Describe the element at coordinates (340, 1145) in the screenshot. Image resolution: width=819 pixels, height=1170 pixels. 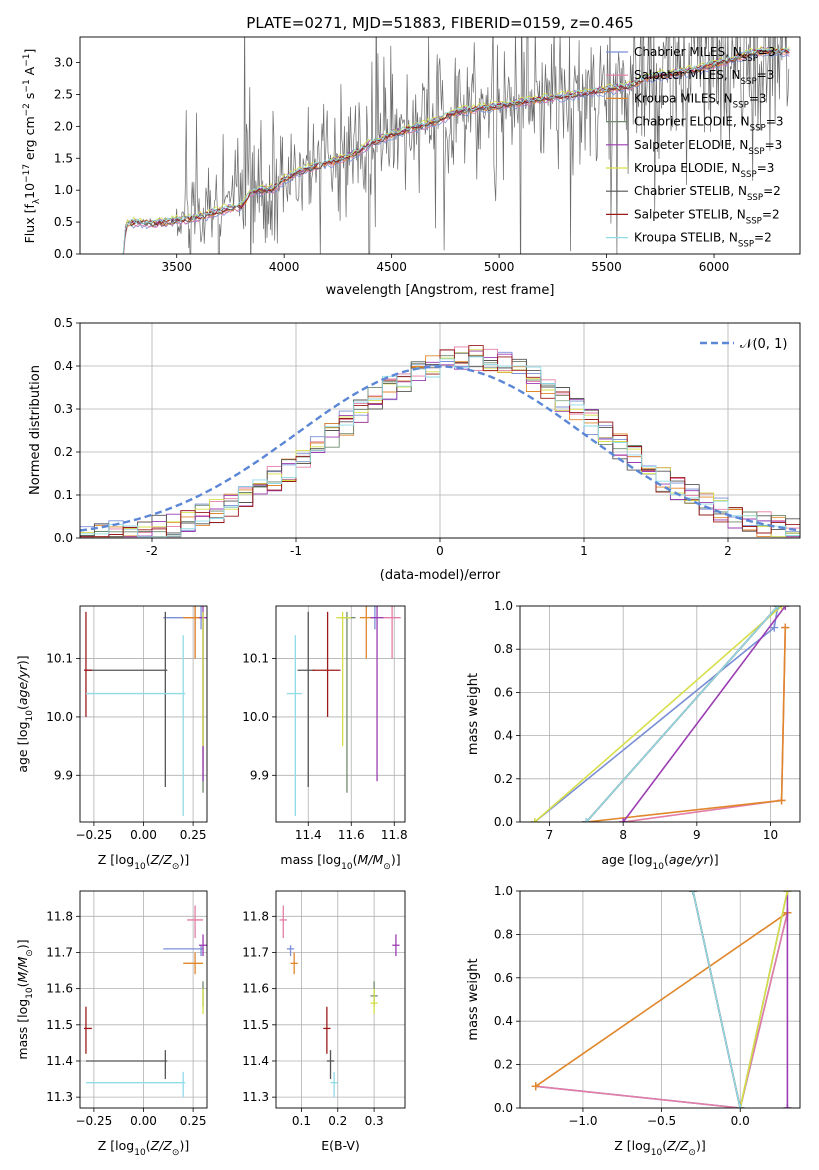
I see `x-axis-label: E(B-V)` at that location.